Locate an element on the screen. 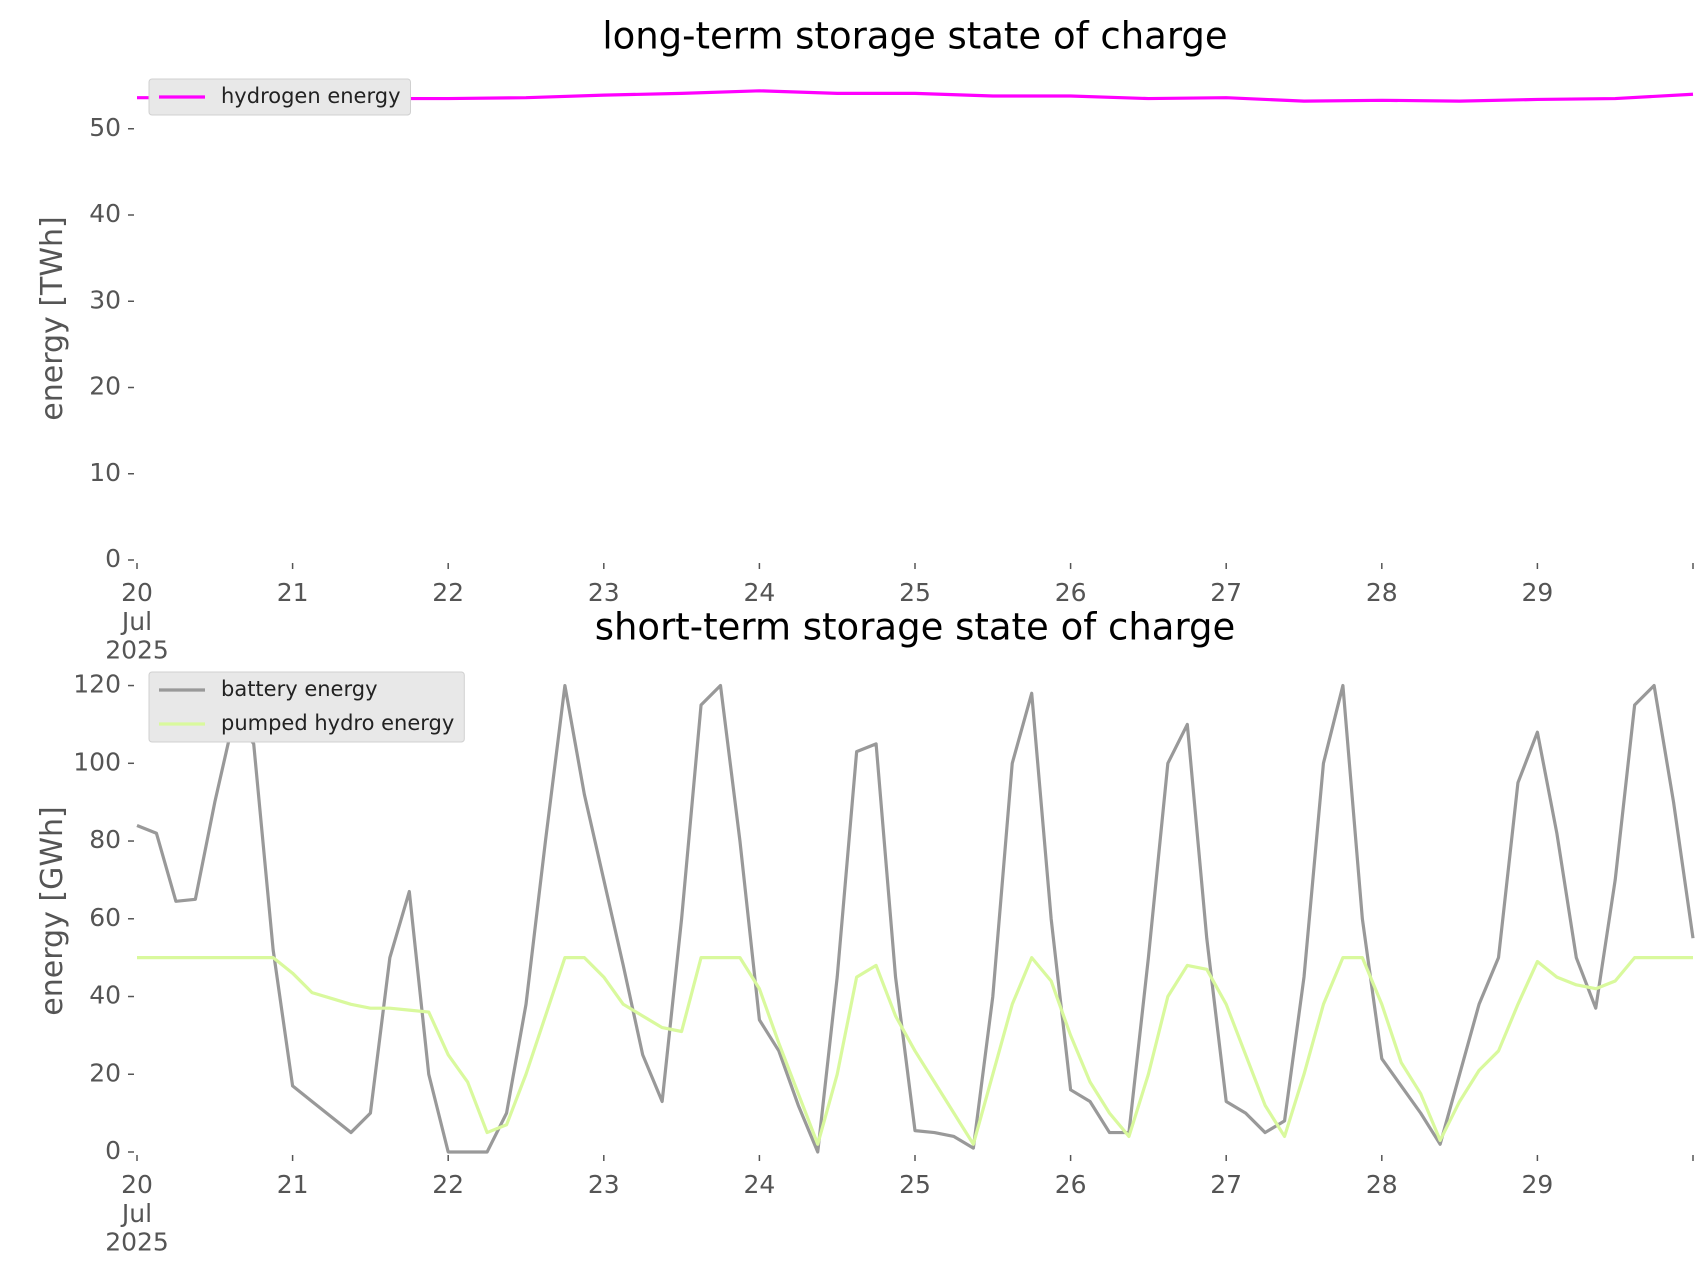 The image size is (1706, 1277). chart-title: long-term storage state of charge is located at coordinates (914, 36).